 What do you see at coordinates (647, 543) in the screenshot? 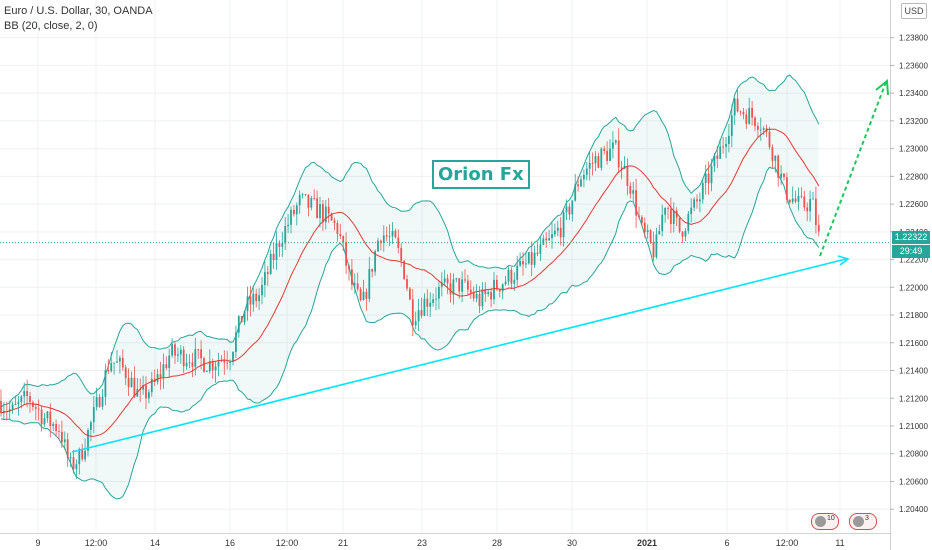
I see `x-tick-label: 2021` at bounding box center [647, 543].